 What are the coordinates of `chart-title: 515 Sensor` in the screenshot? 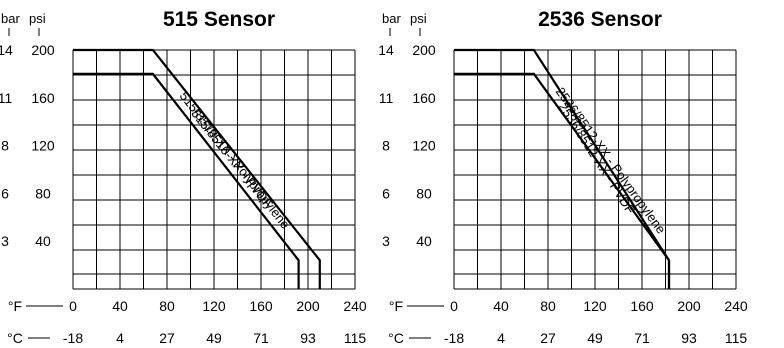 It's located at (219, 19).